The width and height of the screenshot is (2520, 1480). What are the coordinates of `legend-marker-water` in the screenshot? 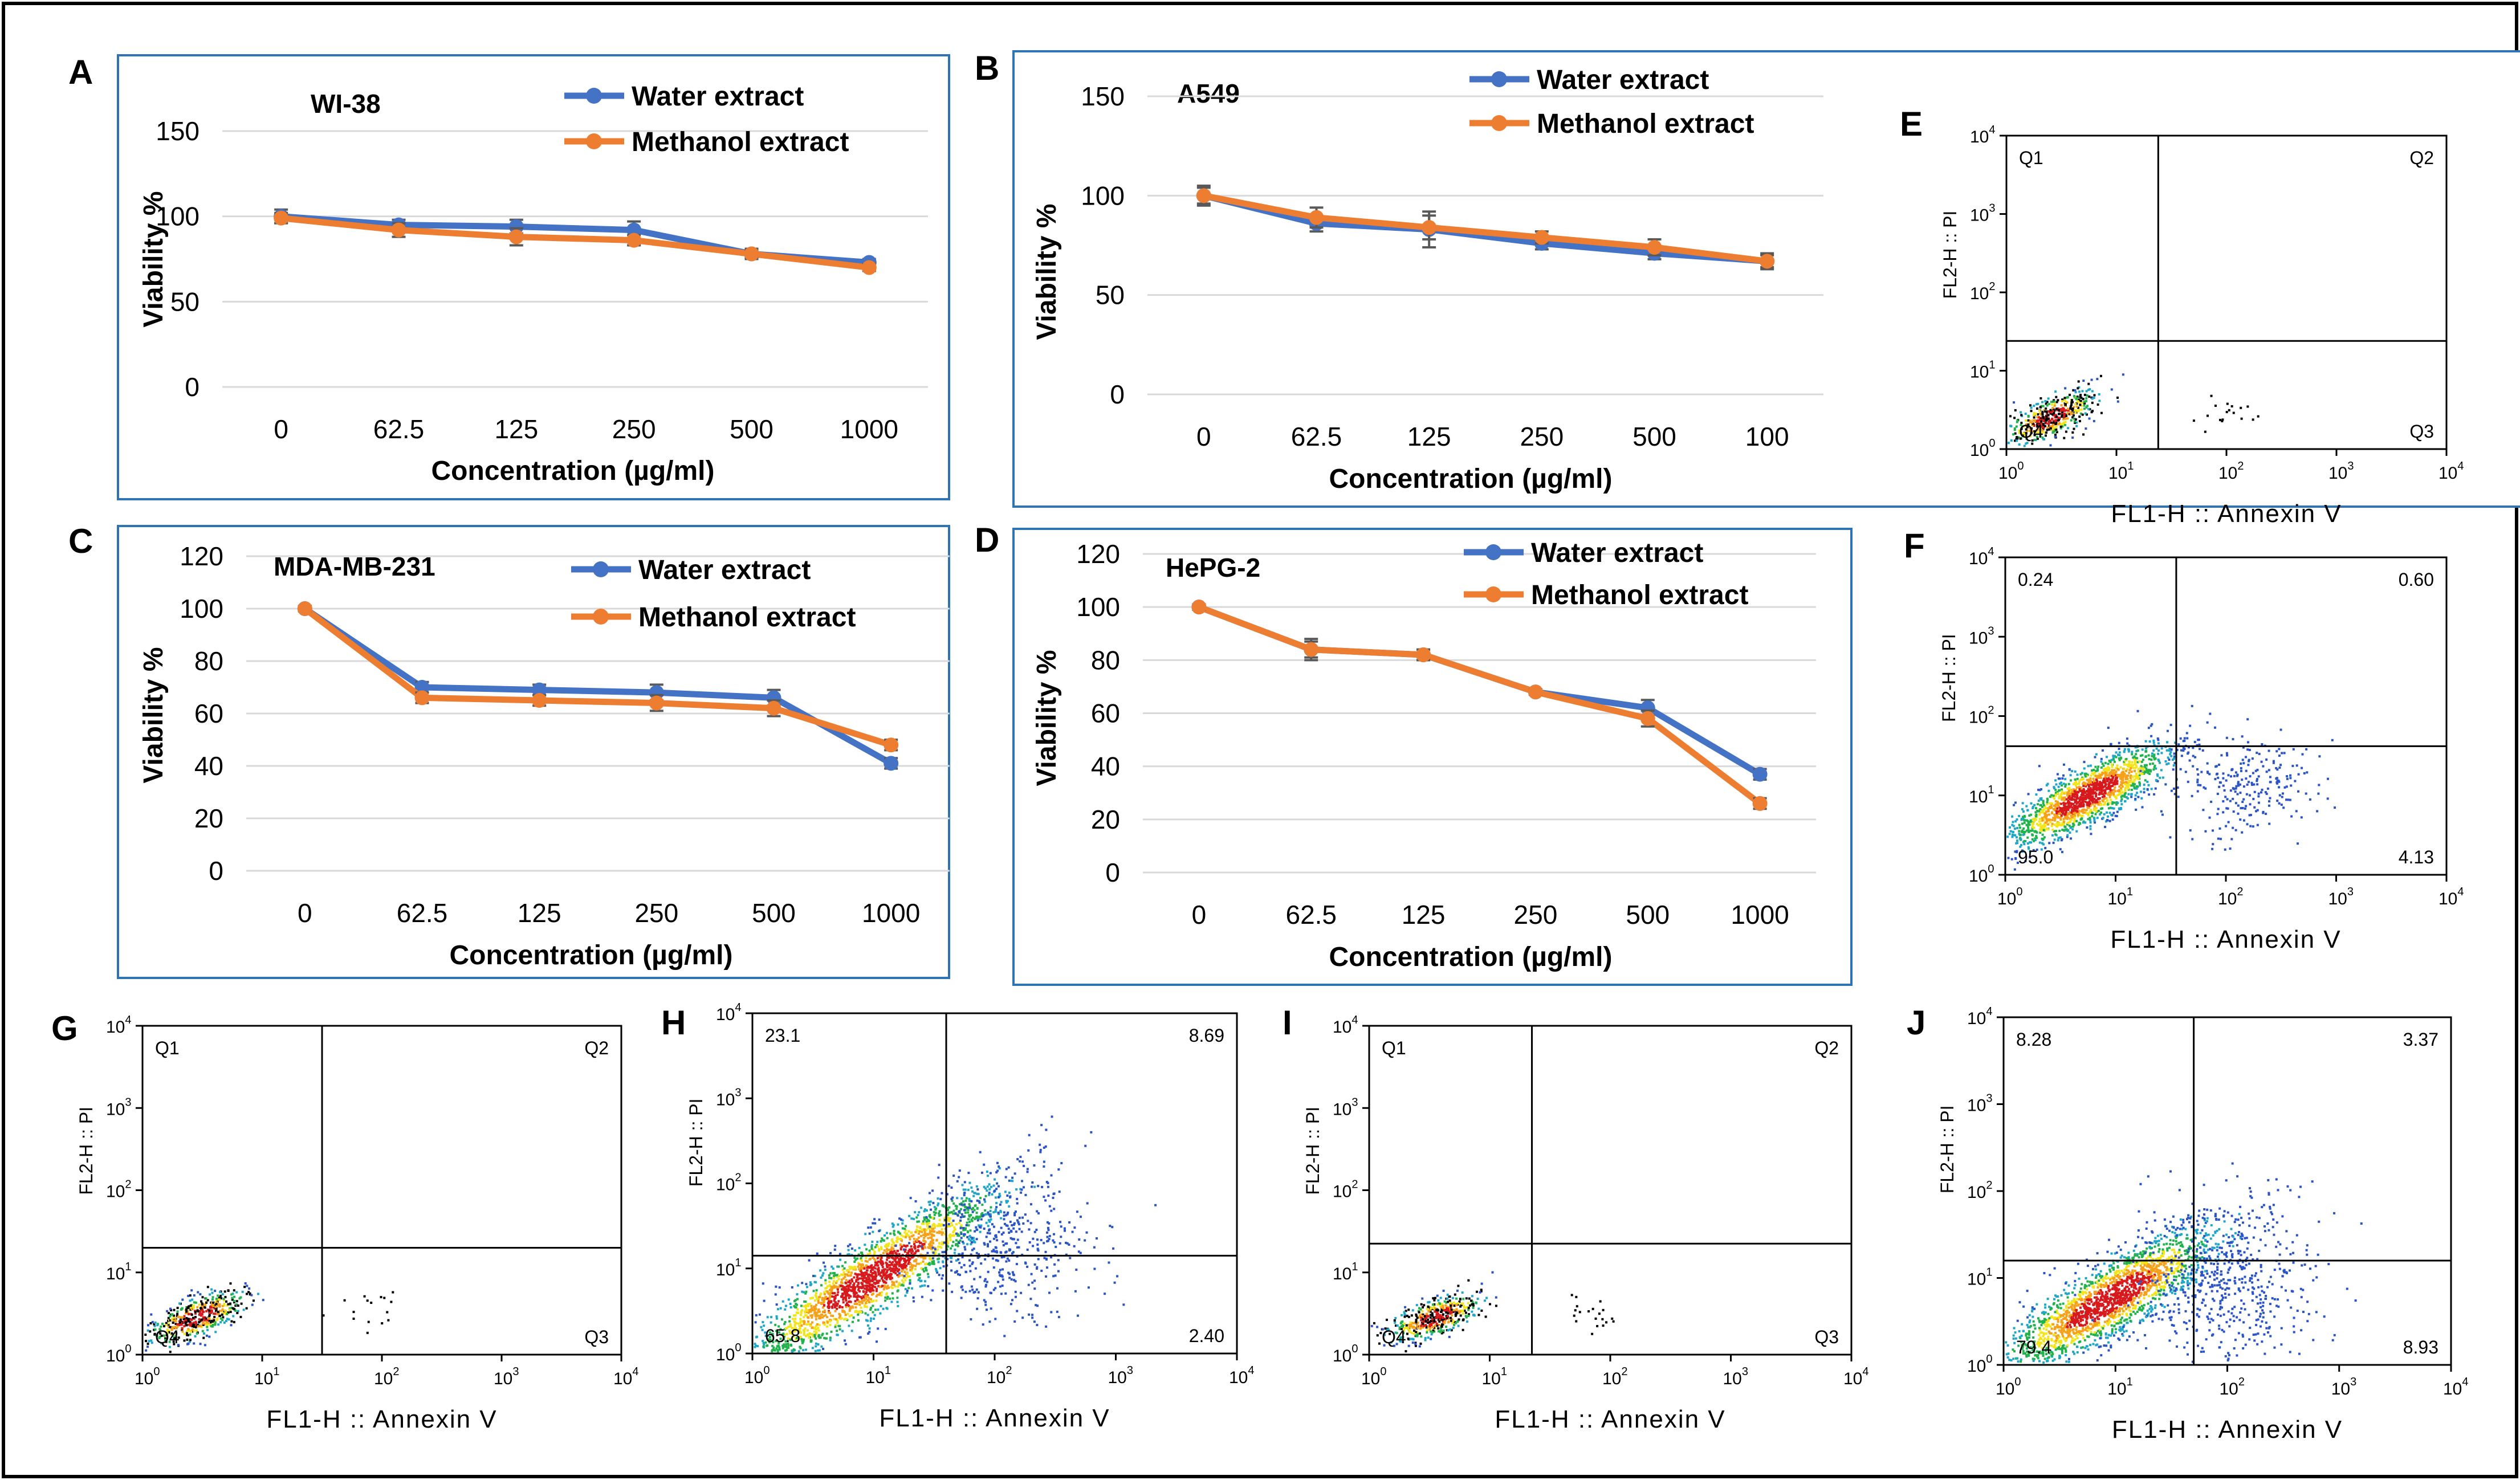 It's located at (1493, 552).